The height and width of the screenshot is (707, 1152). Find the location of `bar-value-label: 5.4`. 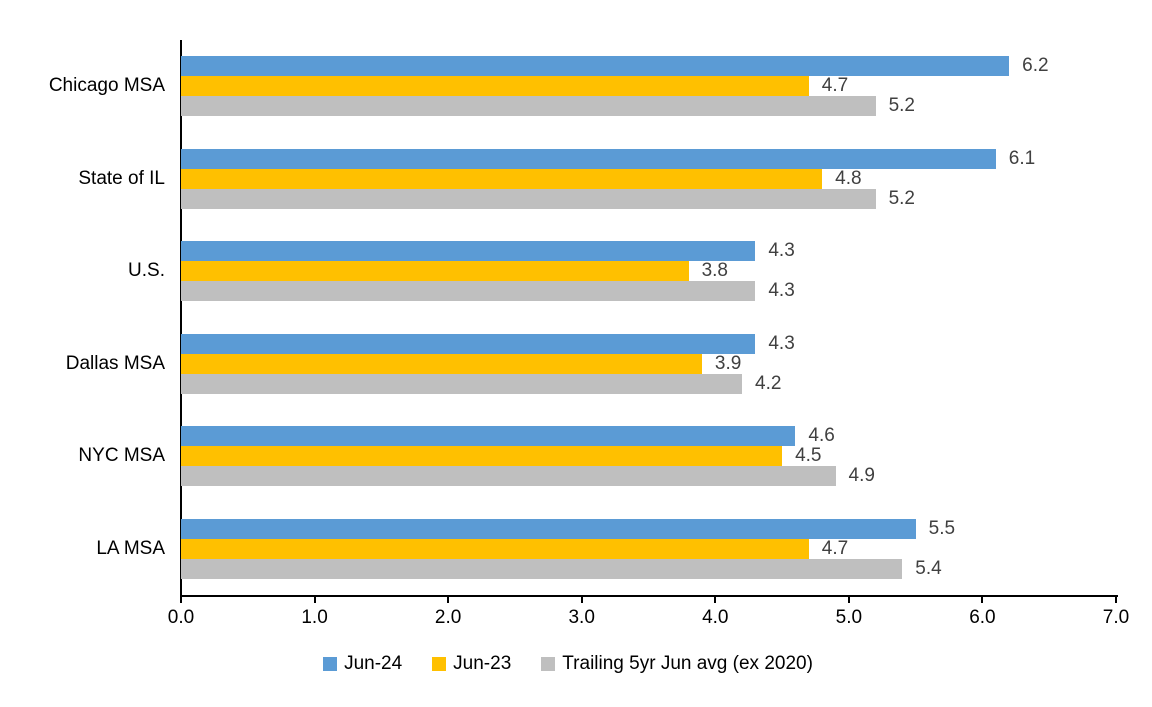

bar-value-label: 5.4 is located at coordinates (928, 568).